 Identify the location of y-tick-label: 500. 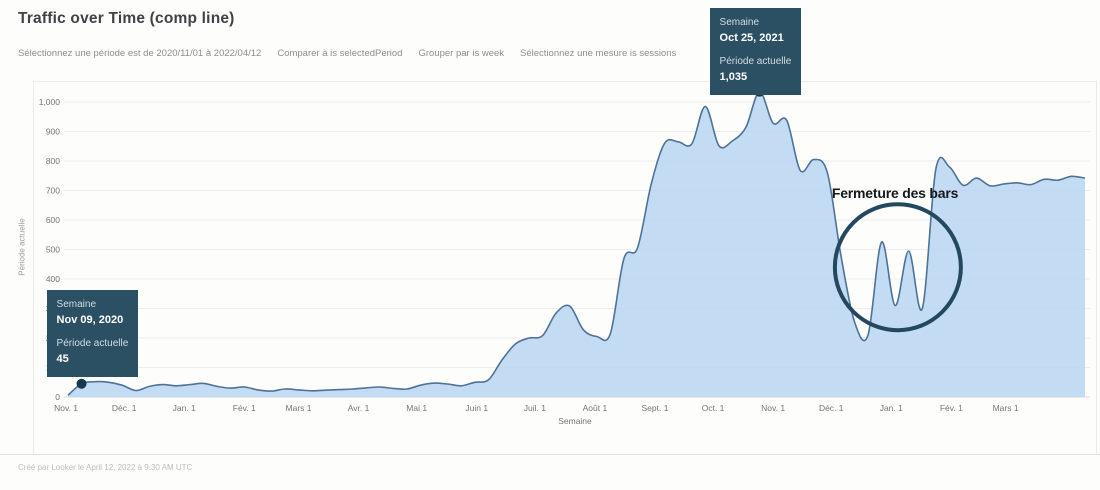
(53, 250).